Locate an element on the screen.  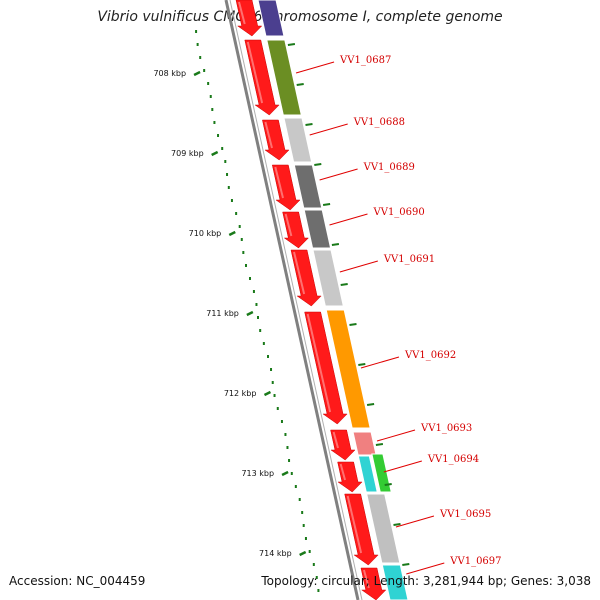
gene-label: VV1_0692 is located at coordinates (430, 355).